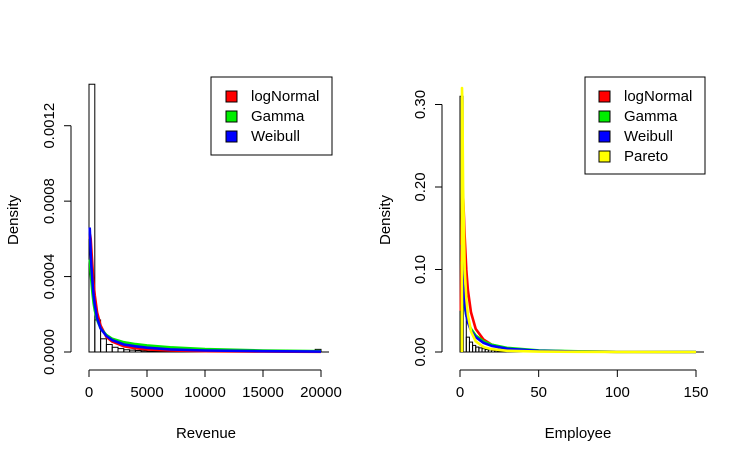 The width and height of the screenshot is (745, 461). What do you see at coordinates (205, 392) in the screenshot?
I see `x-tick-label: 10000` at bounding box center [205, 392].